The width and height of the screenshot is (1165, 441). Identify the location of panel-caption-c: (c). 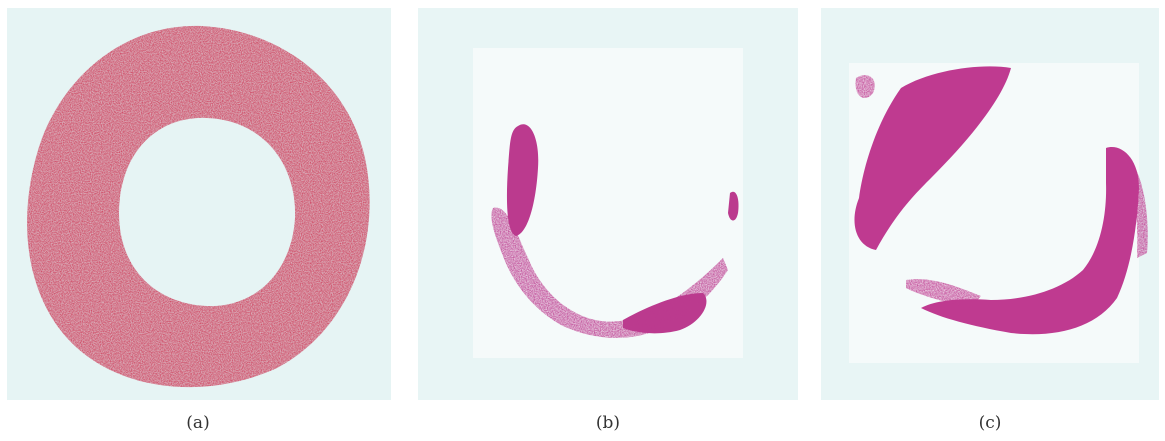
(990, 423).